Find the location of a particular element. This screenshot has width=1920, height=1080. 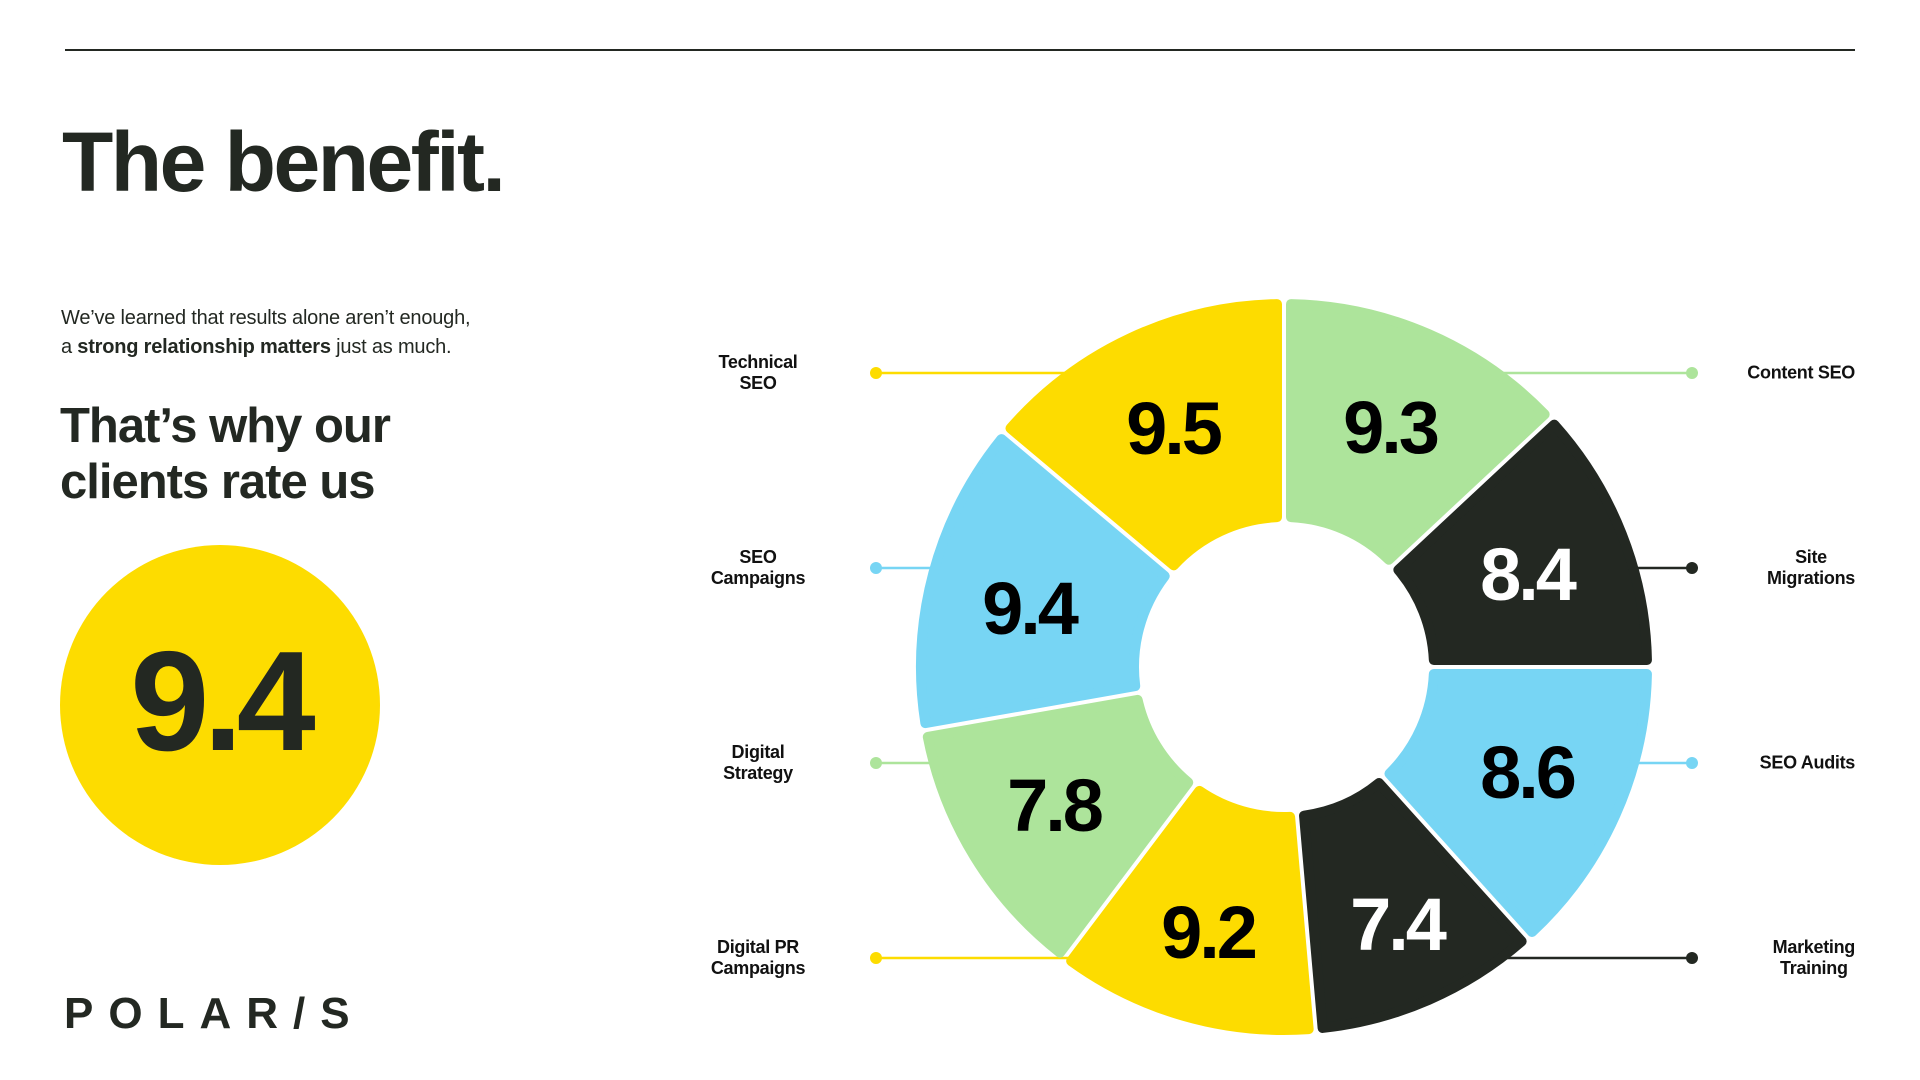

connector-dot-digital-strategy is located at coordinates (876, 763).